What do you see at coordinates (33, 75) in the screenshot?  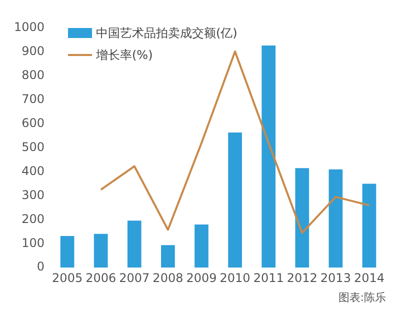 I see `y-tick-label: 800` at bounding box center [33, 75].